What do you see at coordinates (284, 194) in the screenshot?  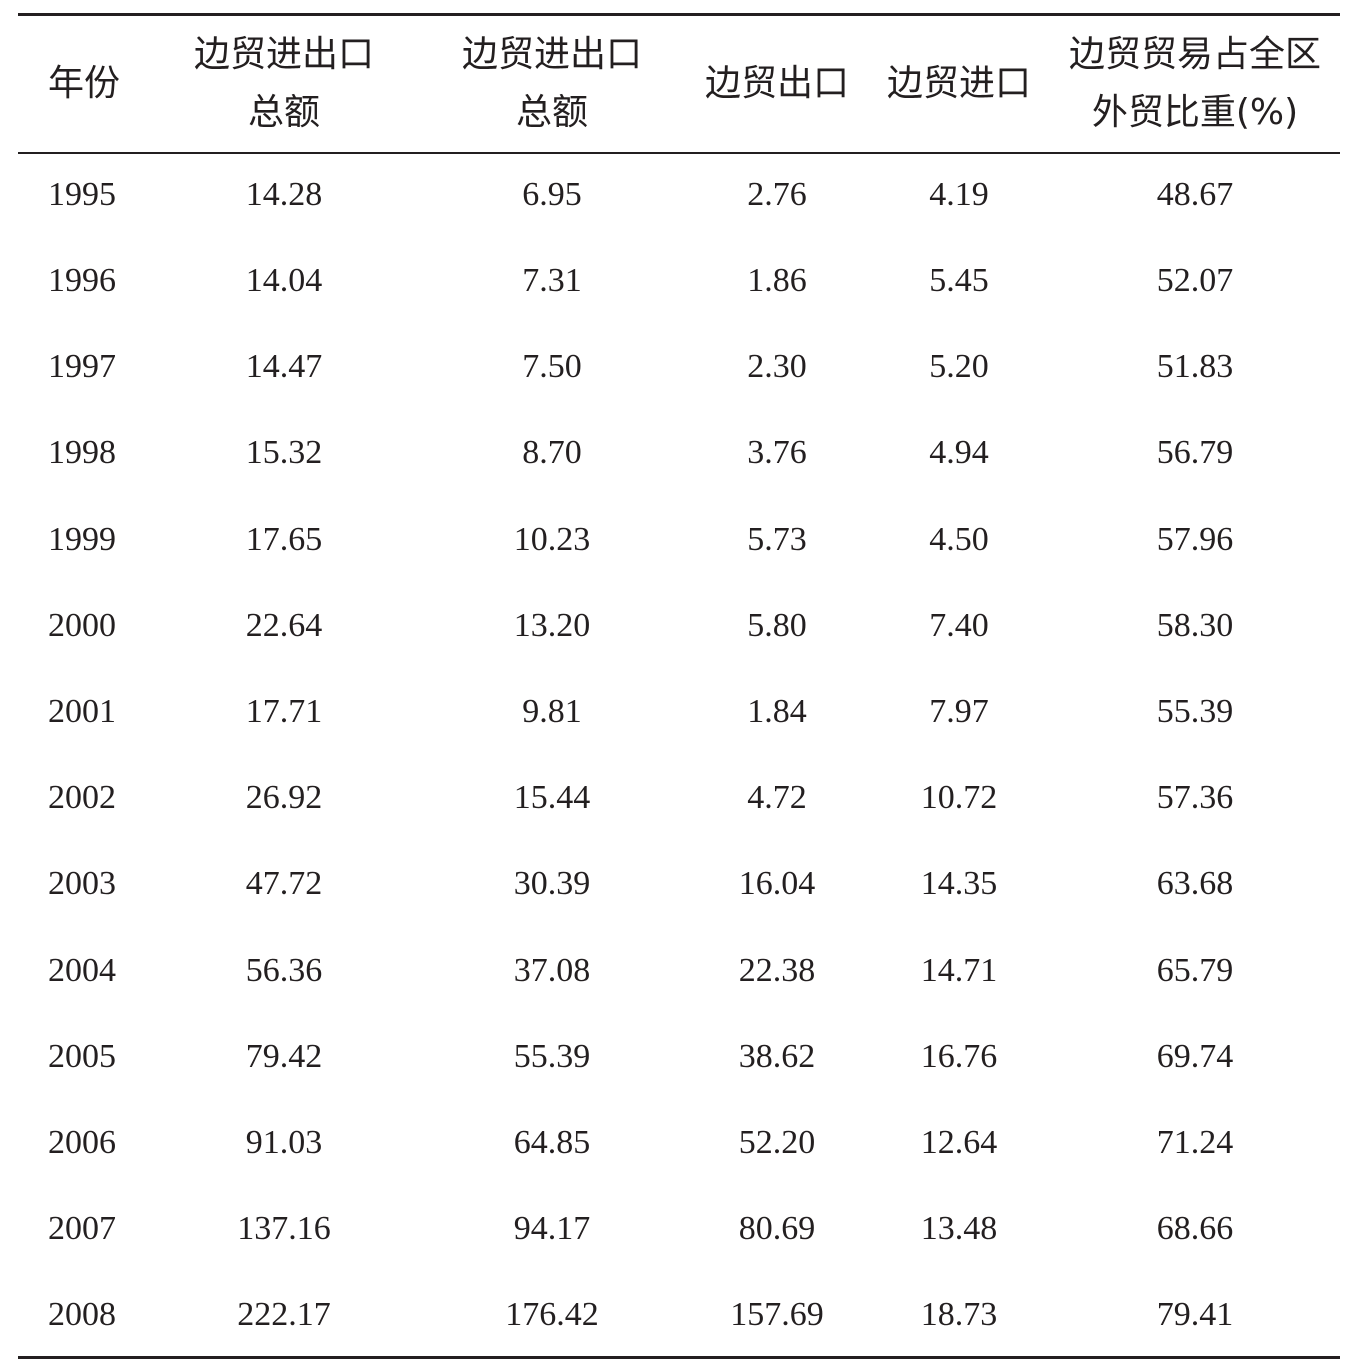 I see `total-trade-a-cell: 14.28` at bounding box center [284, 194].